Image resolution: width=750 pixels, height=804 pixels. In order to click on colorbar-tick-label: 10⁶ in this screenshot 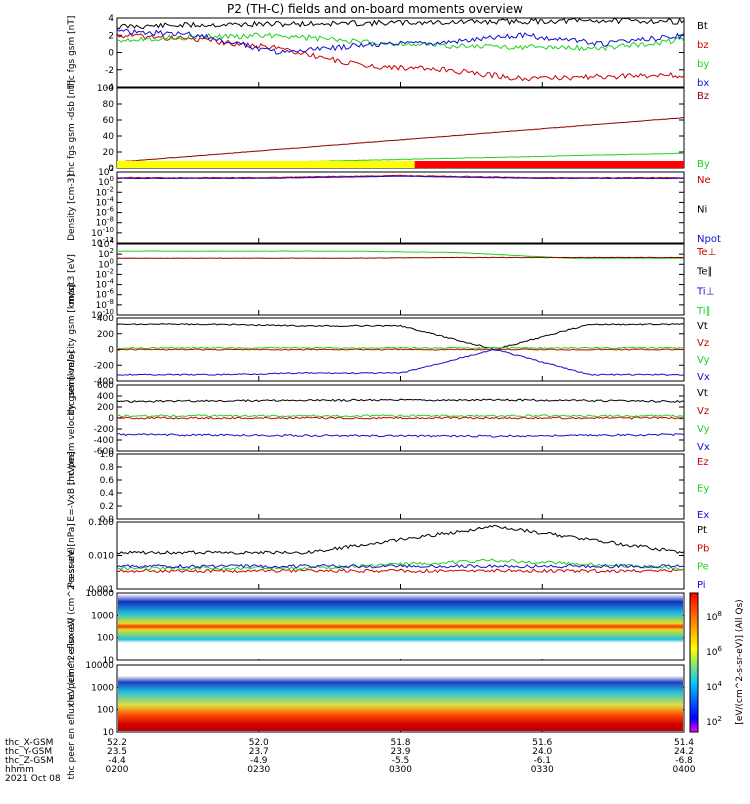, I will do `click(714, 651)`.